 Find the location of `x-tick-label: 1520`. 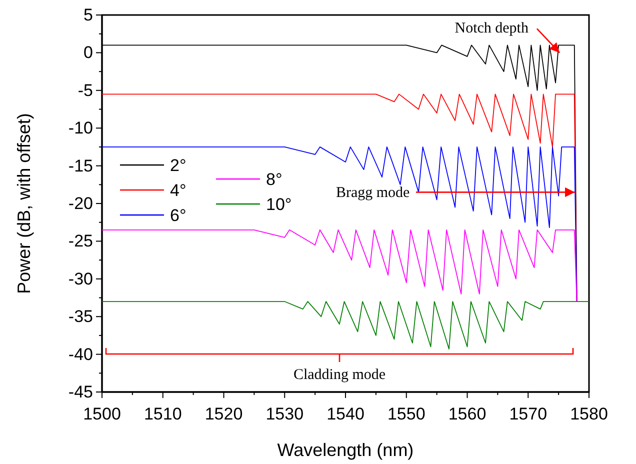

x-tick-label: 1520 is located at coordinates (223, 414).